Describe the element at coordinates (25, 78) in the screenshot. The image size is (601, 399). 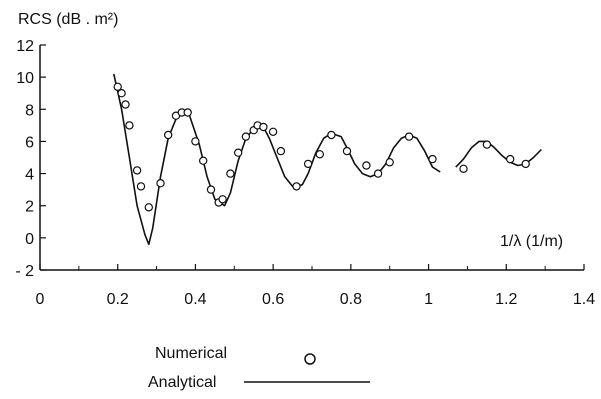
I see `y-tick-label: 10` at that location.